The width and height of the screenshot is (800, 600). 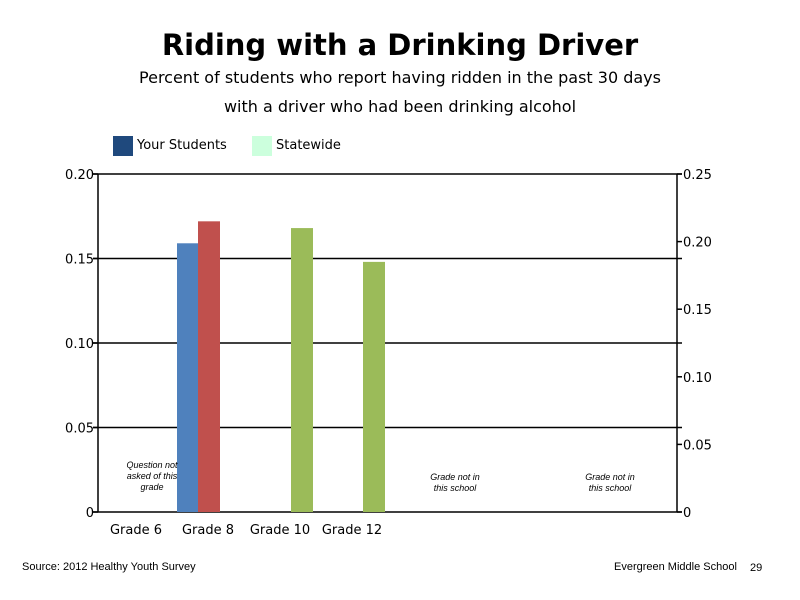 What do you see at coordinates (136, 530) in the screenshot?
I see `category-label-grade-6: Grade 6` at bounding box center [136, 530].